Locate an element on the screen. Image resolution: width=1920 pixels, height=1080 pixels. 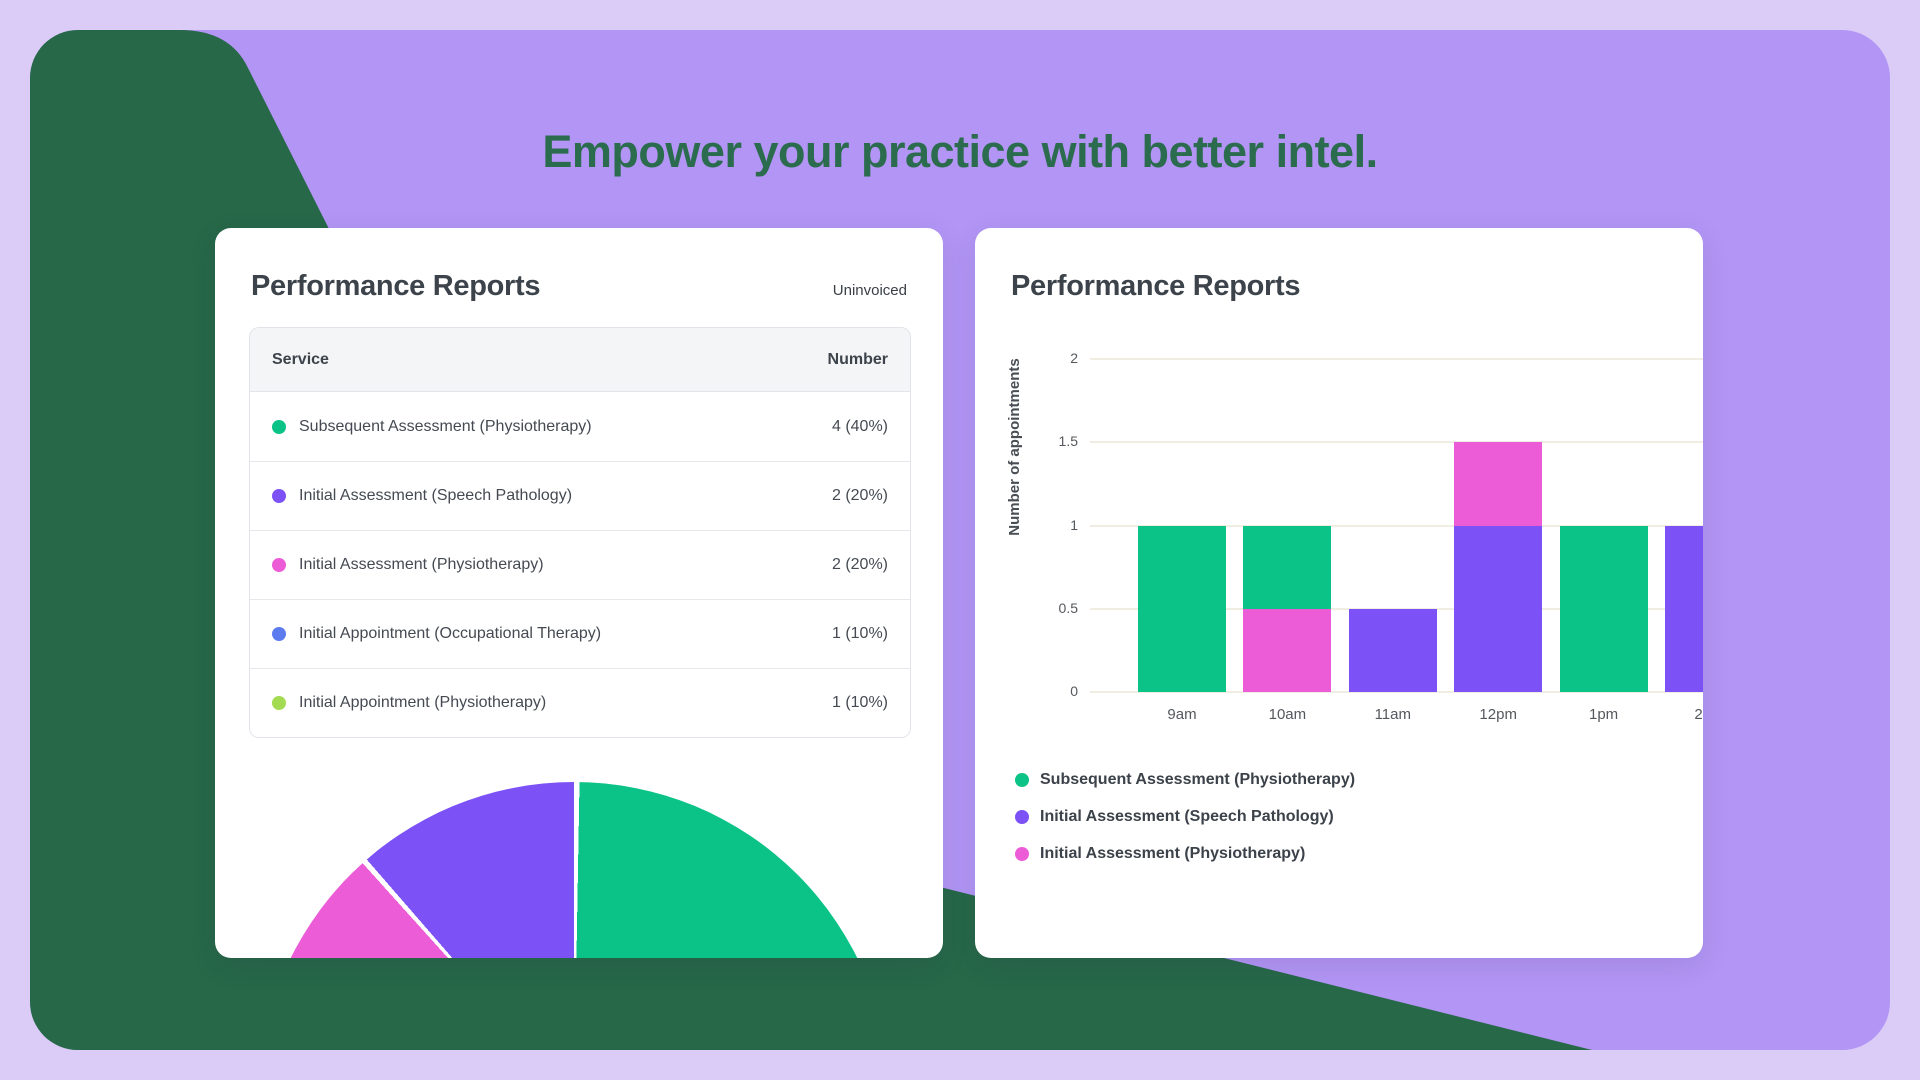
service-count: 4 (40%) is located at coordinates (859, 426).